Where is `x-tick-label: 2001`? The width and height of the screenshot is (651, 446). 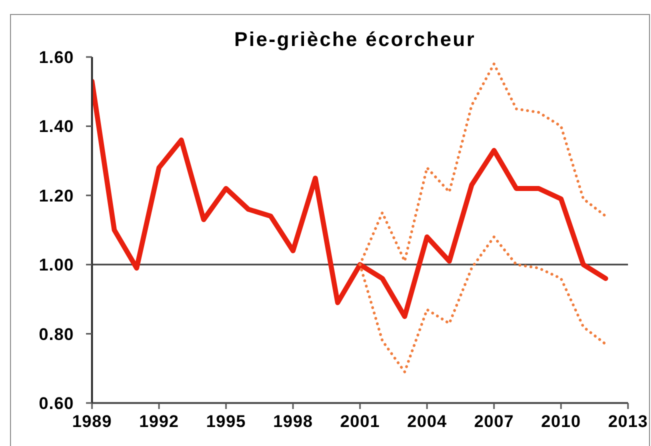 x-tick-label: 2001 is located at coordinates (360, 422).